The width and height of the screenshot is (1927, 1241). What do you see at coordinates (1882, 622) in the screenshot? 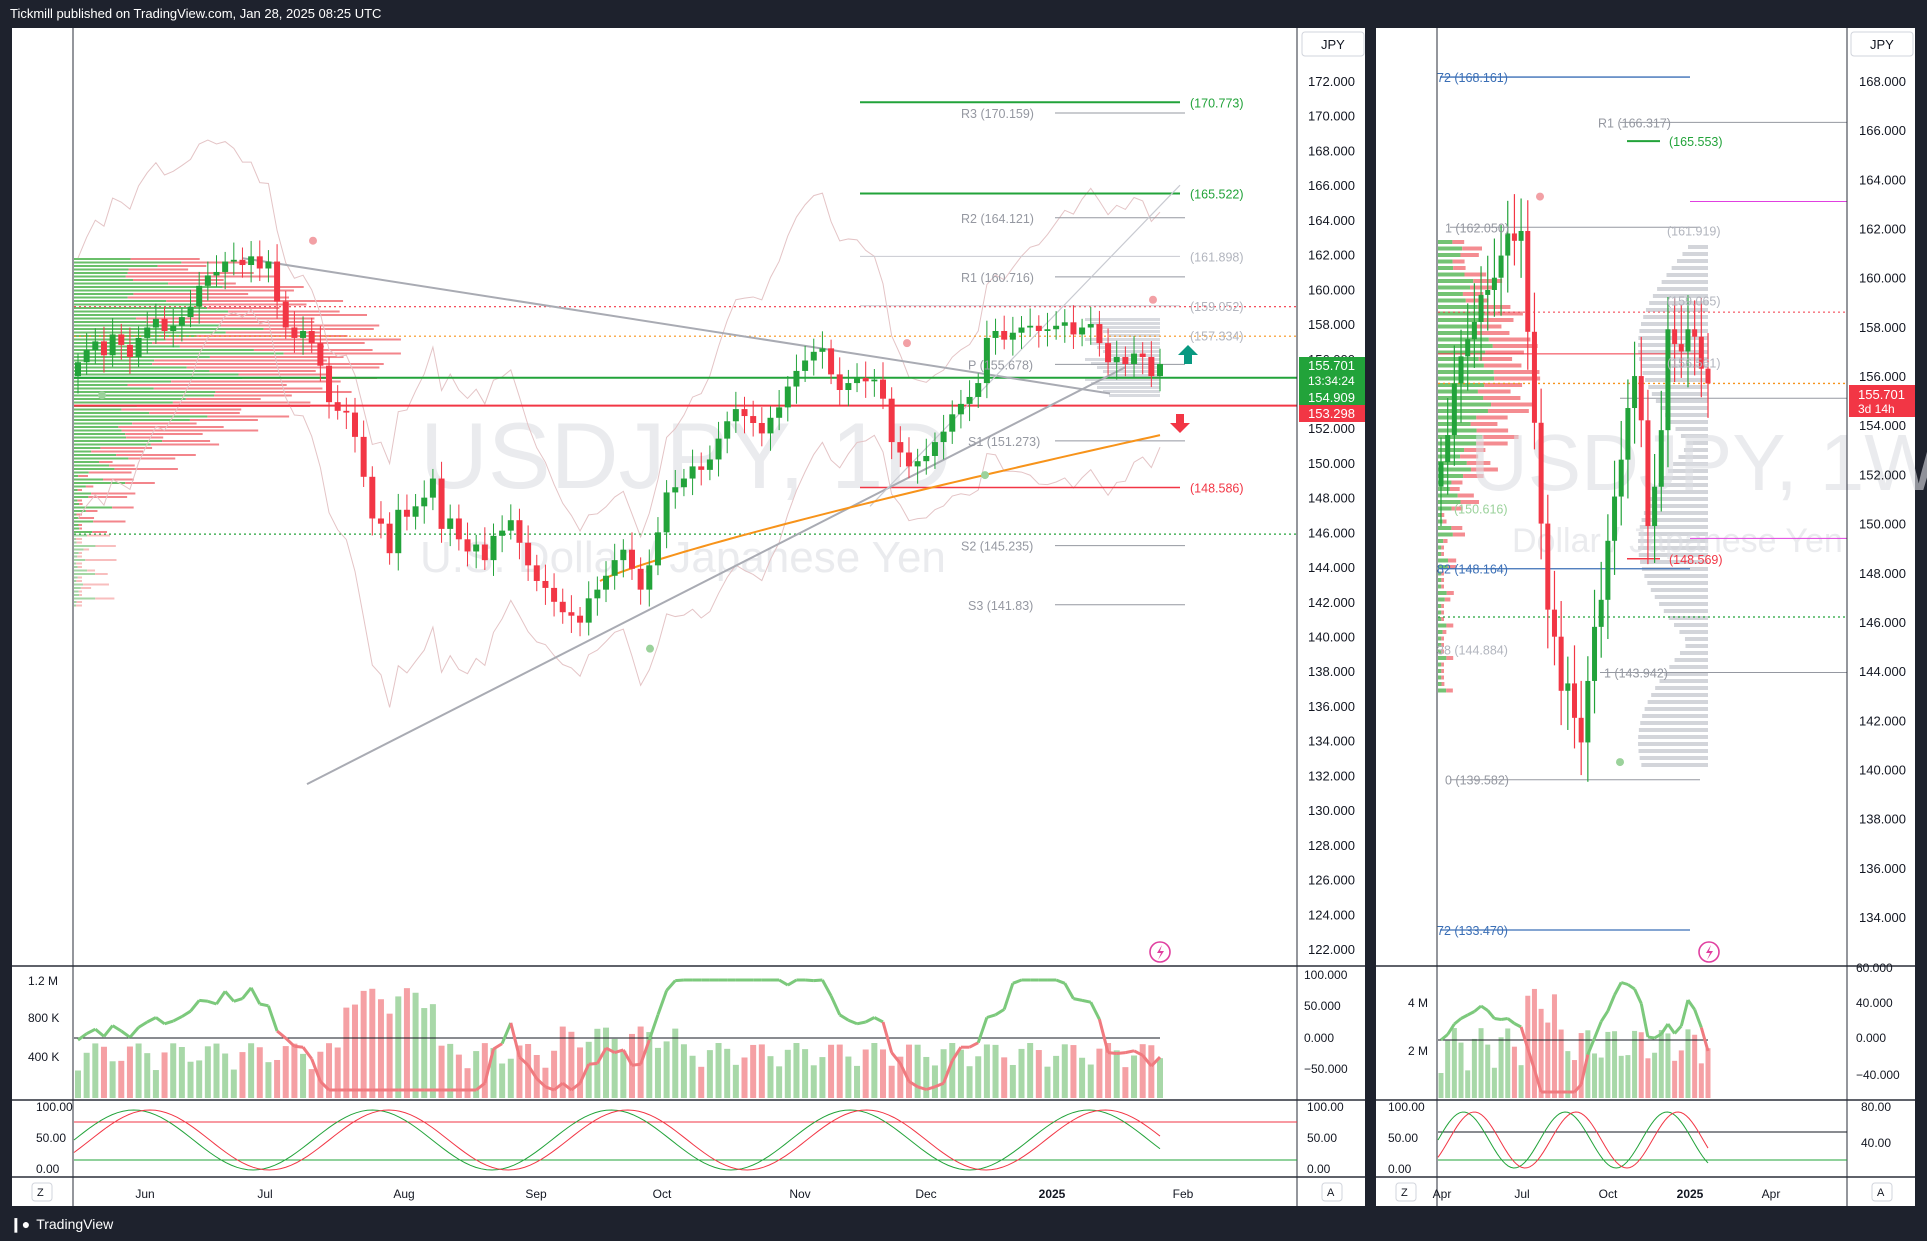
I see `price-tick-label: 146.000` at bounding box center [1882, 622].